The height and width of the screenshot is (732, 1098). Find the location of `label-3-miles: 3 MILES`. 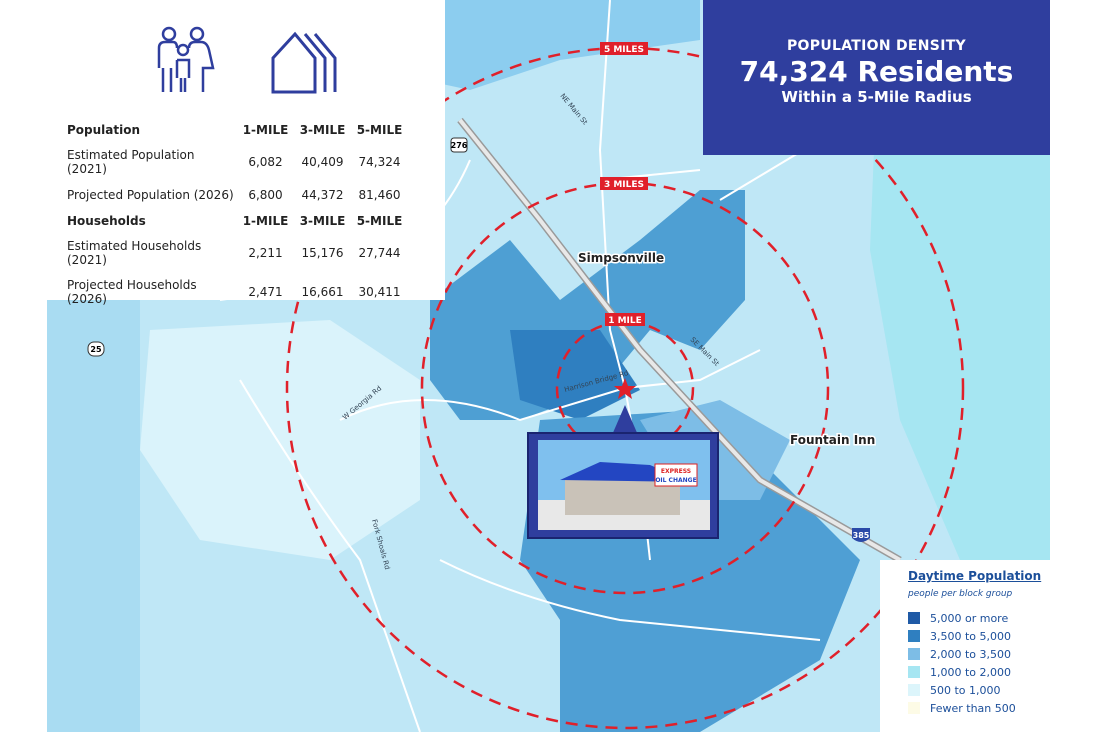

label-3-miles: 3 MILES is located at coordinates (624, 185).